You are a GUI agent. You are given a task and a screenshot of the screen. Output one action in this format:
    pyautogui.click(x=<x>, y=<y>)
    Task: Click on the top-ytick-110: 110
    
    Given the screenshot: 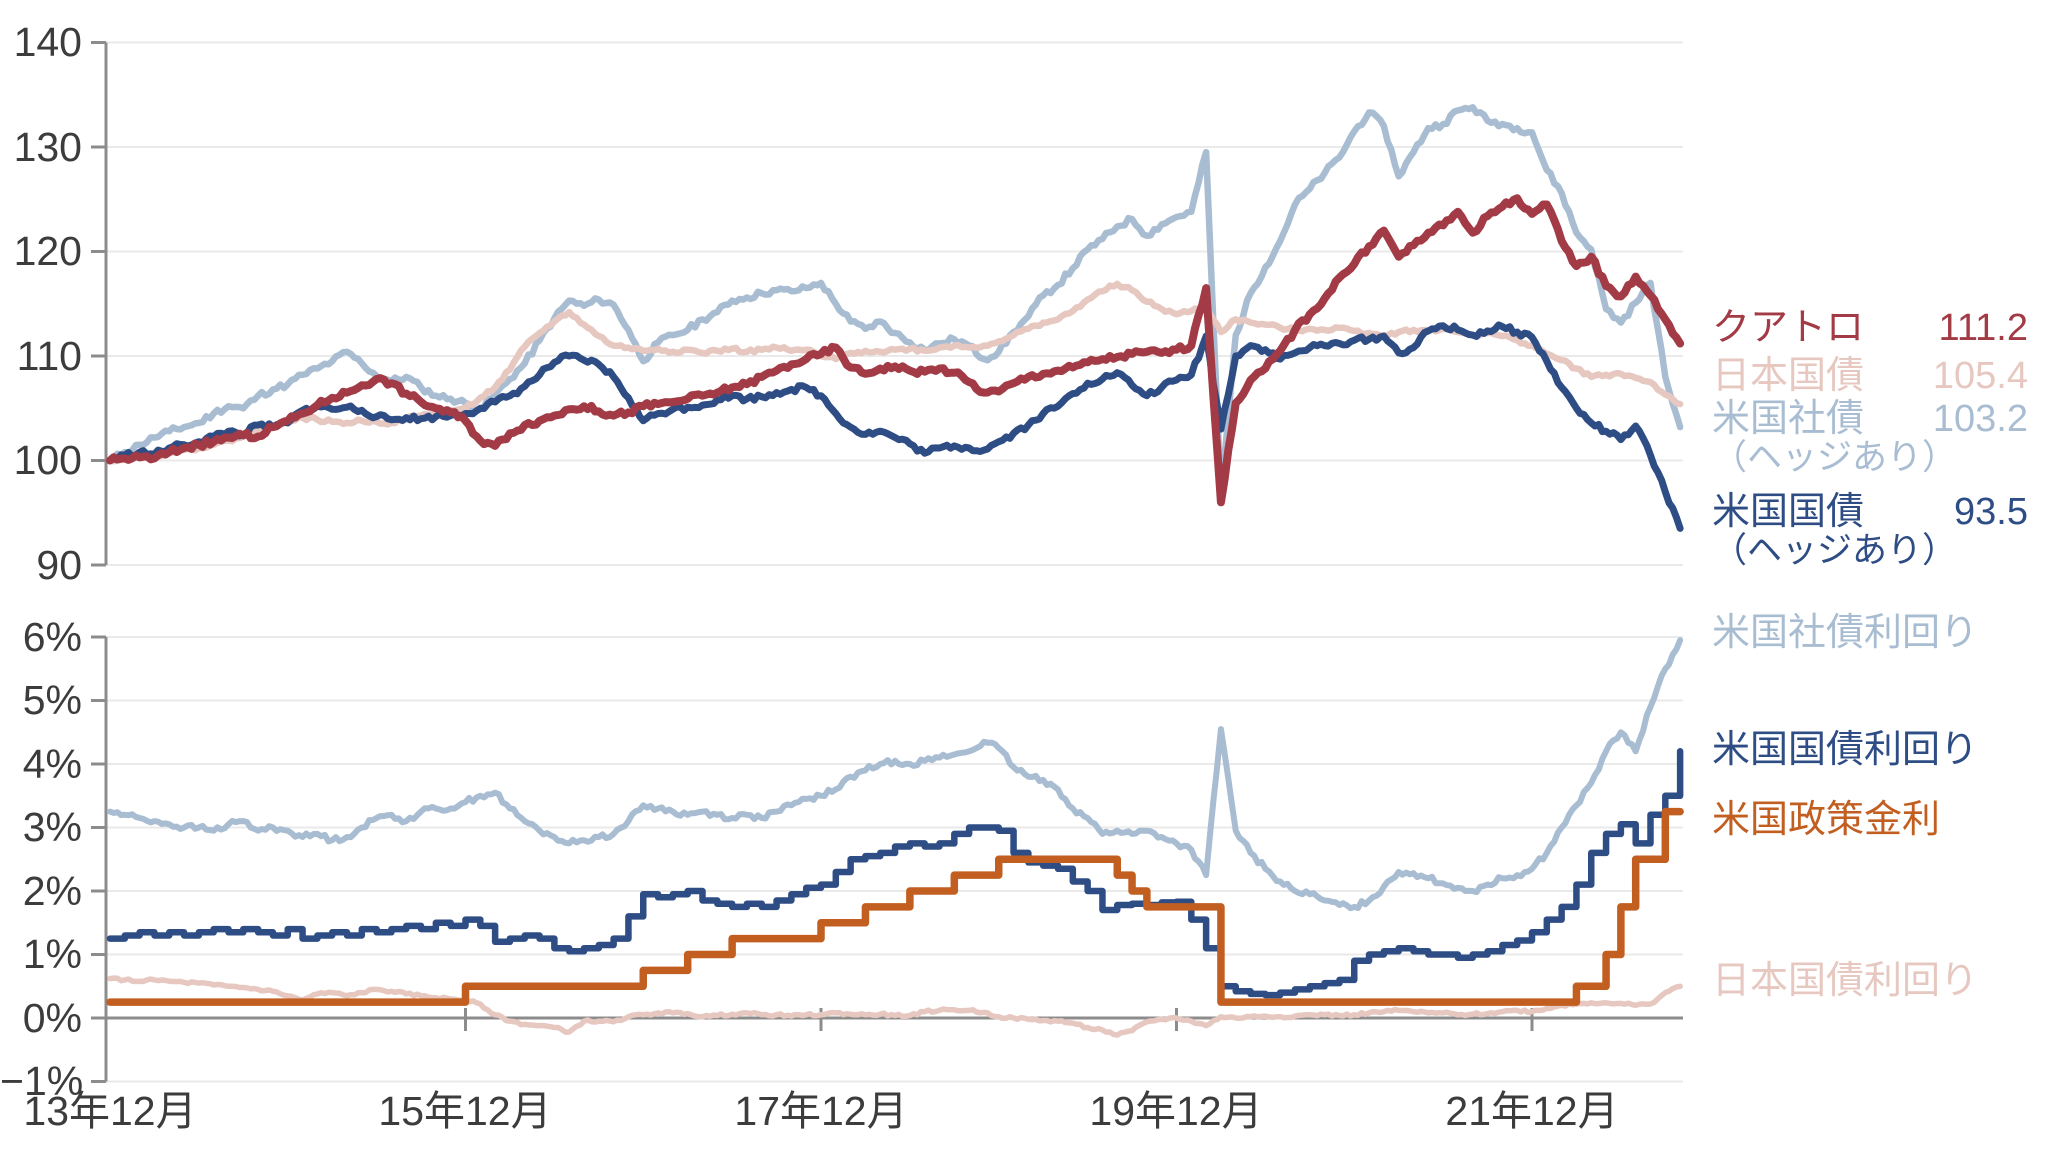 What is the action you would take?
    pyautogui.click(x=49, y=356)
    